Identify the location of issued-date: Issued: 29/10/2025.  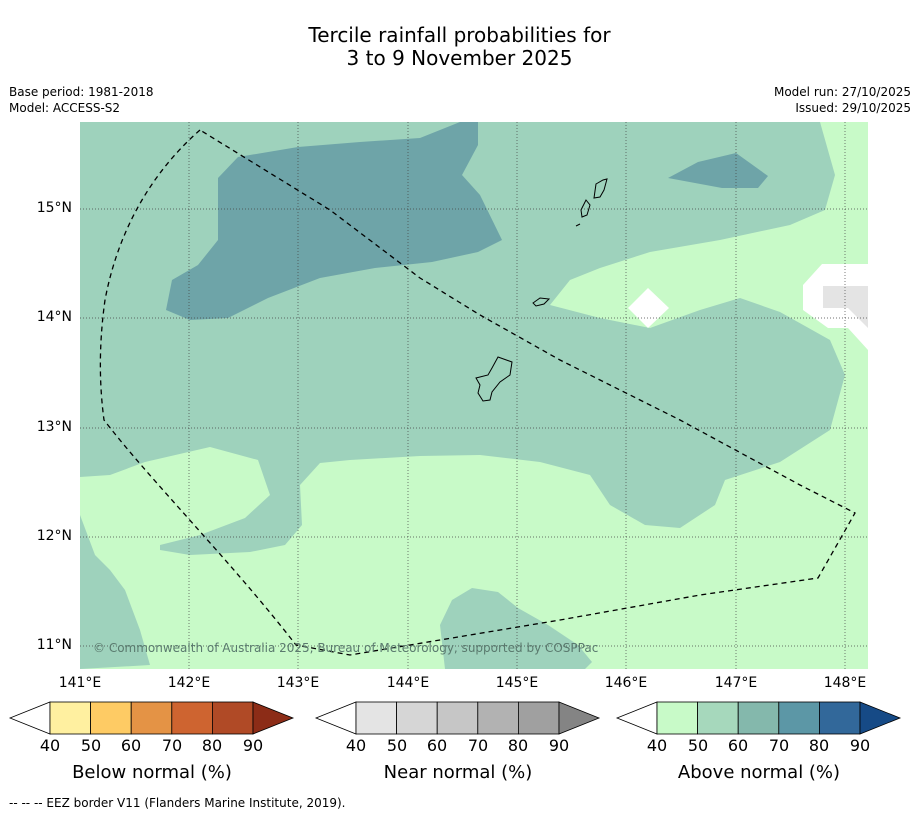
(853, 108).